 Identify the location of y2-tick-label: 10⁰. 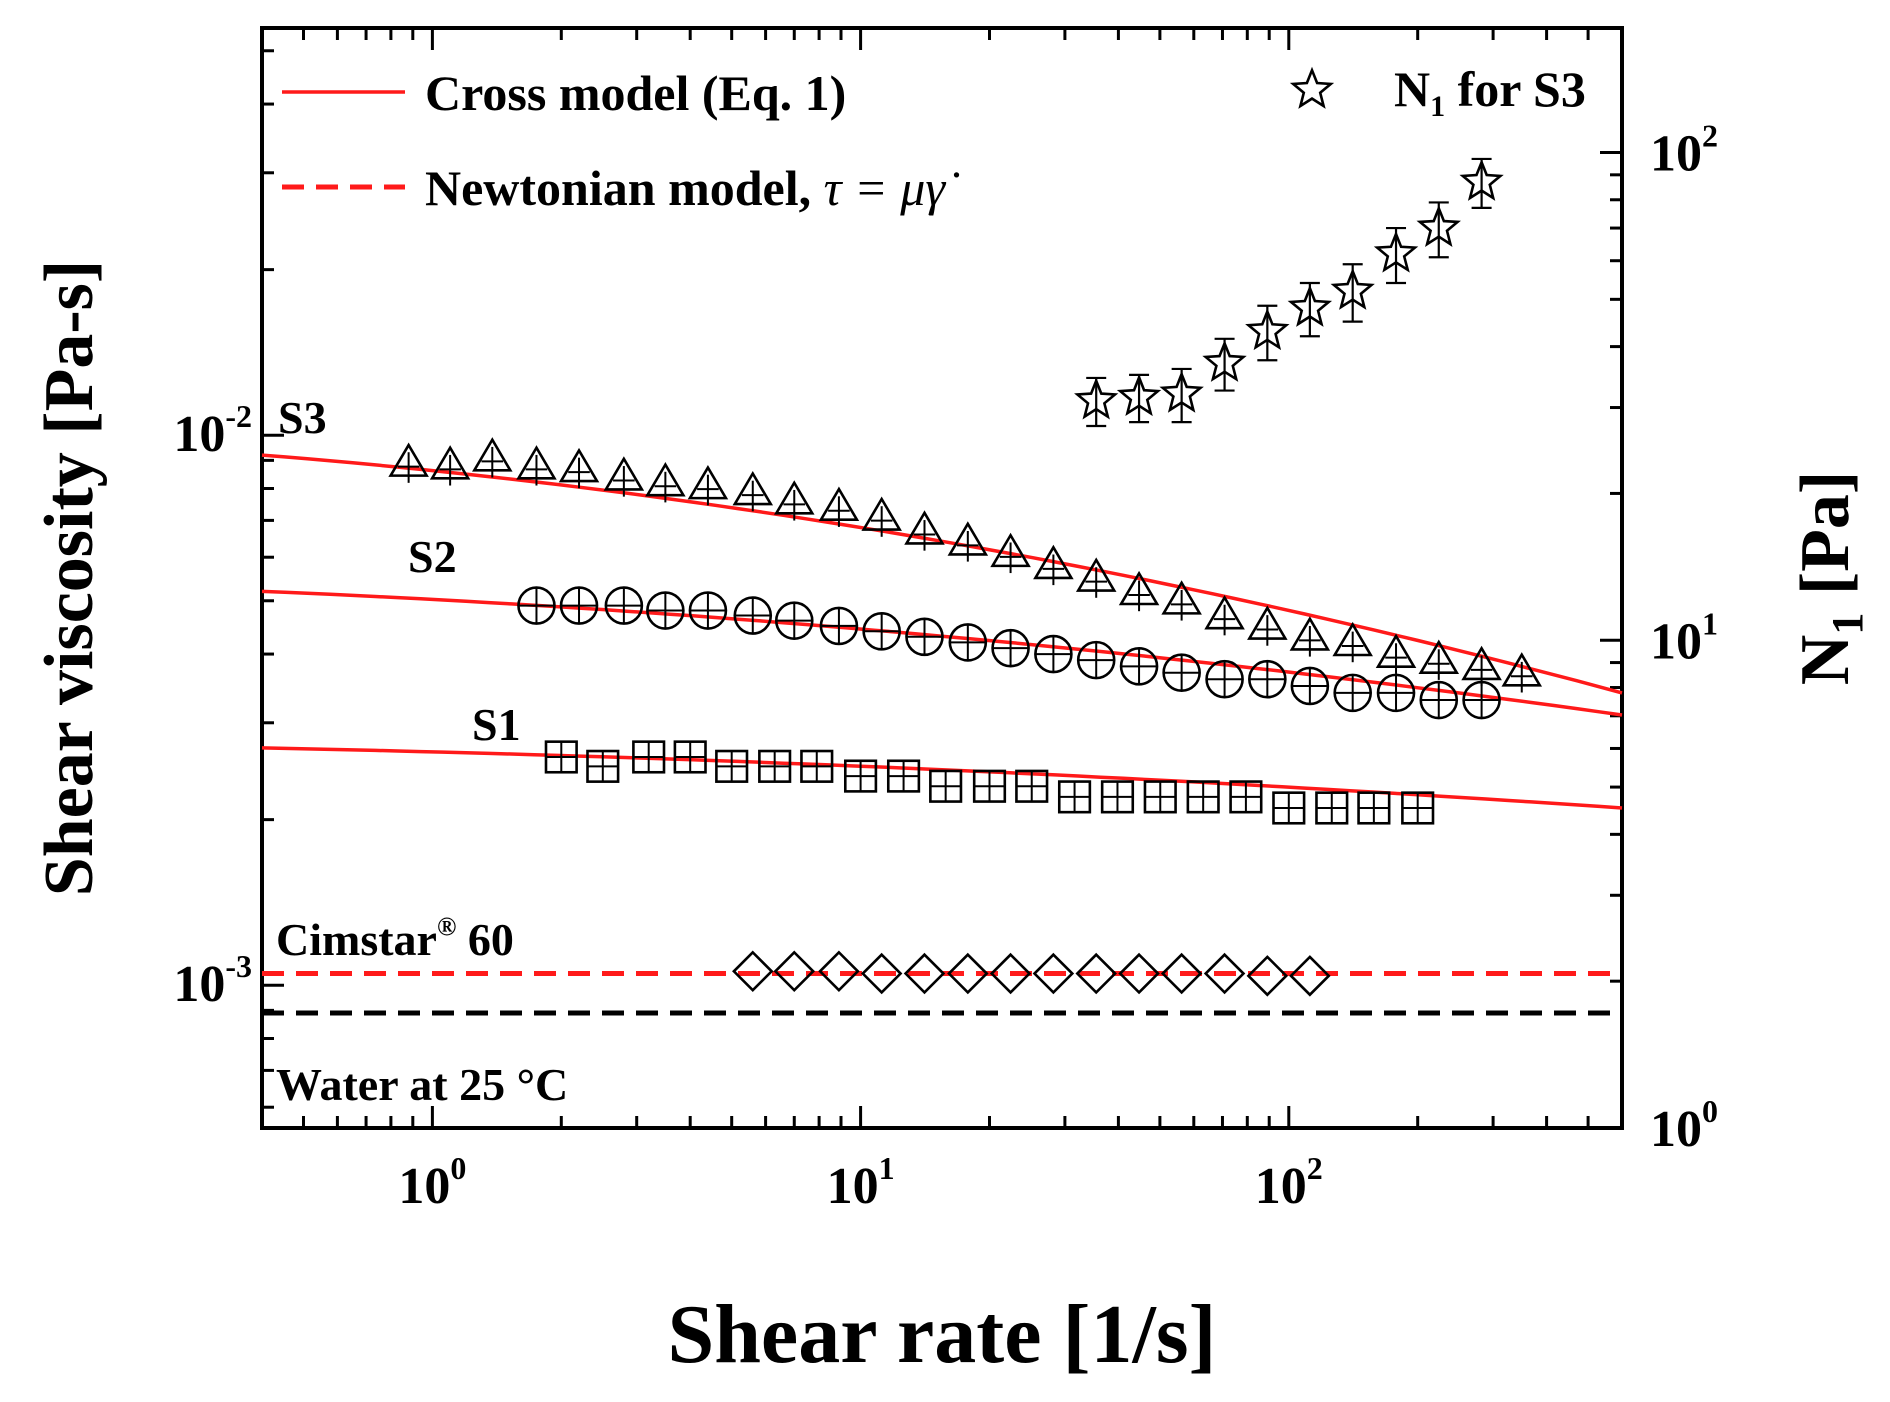
(1684, 1125).